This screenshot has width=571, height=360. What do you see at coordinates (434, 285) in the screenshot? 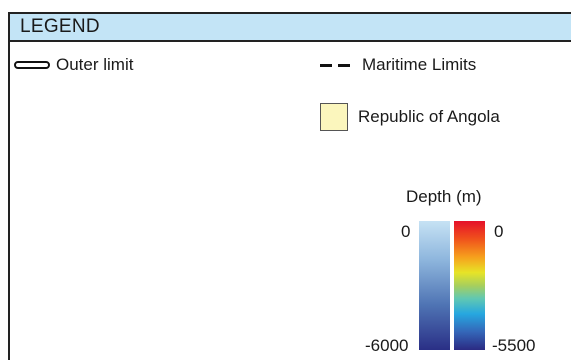
I see `depth-color-bar-left` at bounding box center [434, 285].